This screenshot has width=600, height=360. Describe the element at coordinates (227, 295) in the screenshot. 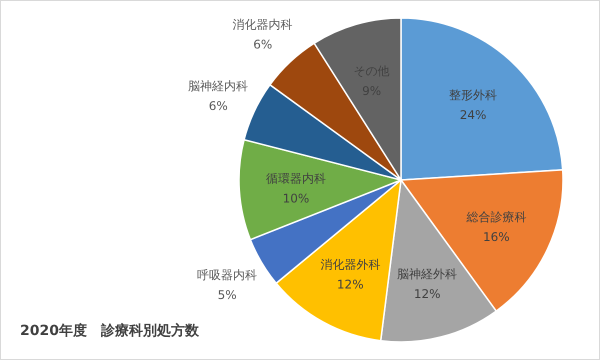

I see `data-label: 5%` at that location.